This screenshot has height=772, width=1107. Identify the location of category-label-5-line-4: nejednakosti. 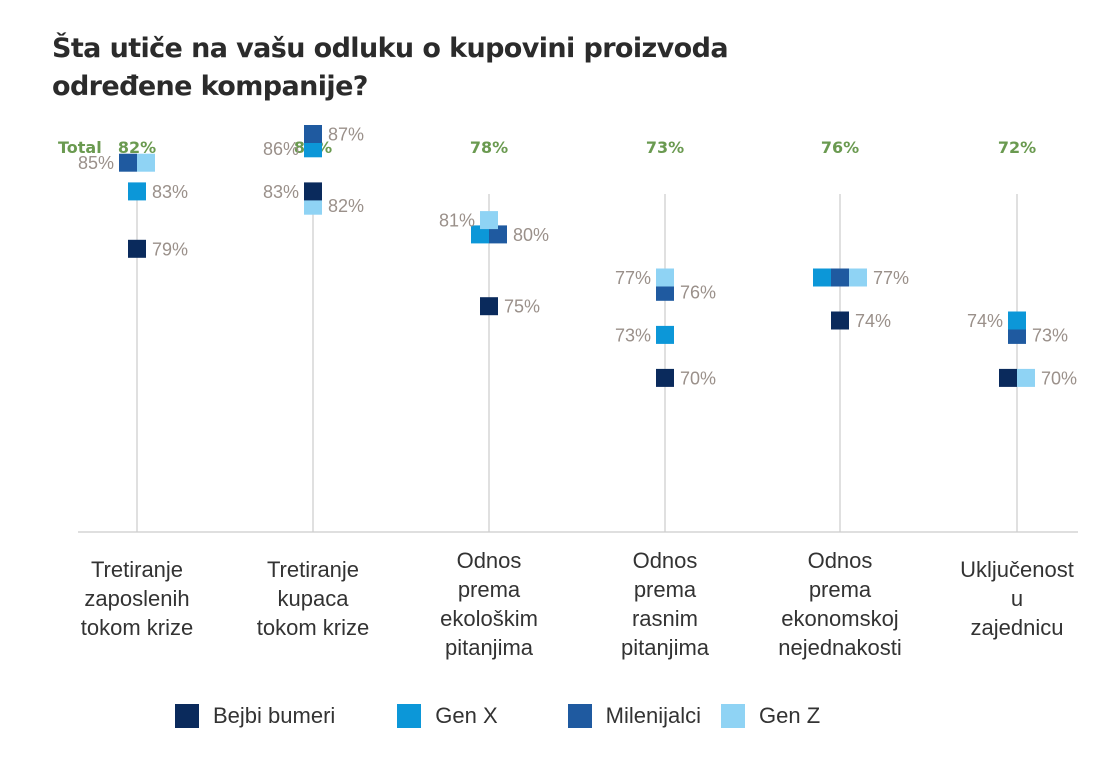
(840, 647).